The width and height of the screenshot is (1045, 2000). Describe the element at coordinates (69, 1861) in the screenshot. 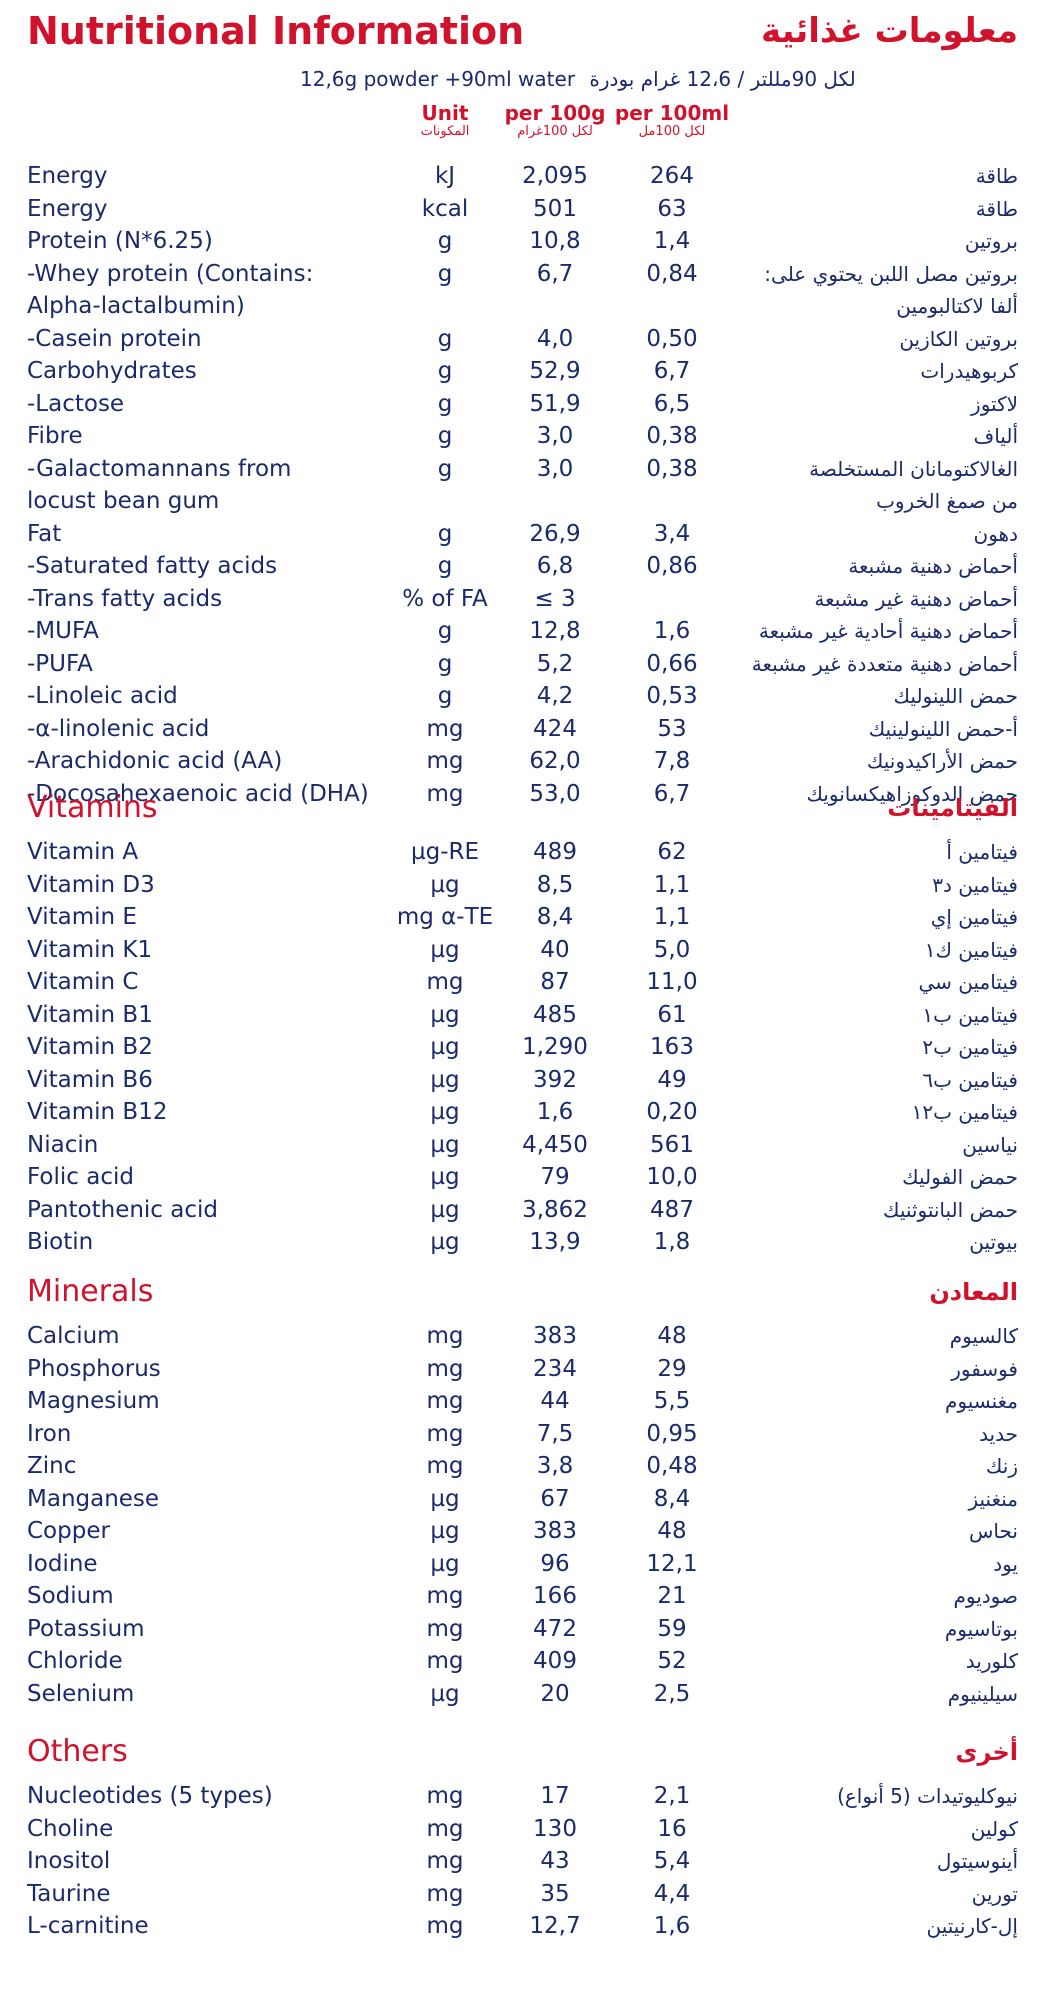

I see `nutrient-name: Inositol` at that location.